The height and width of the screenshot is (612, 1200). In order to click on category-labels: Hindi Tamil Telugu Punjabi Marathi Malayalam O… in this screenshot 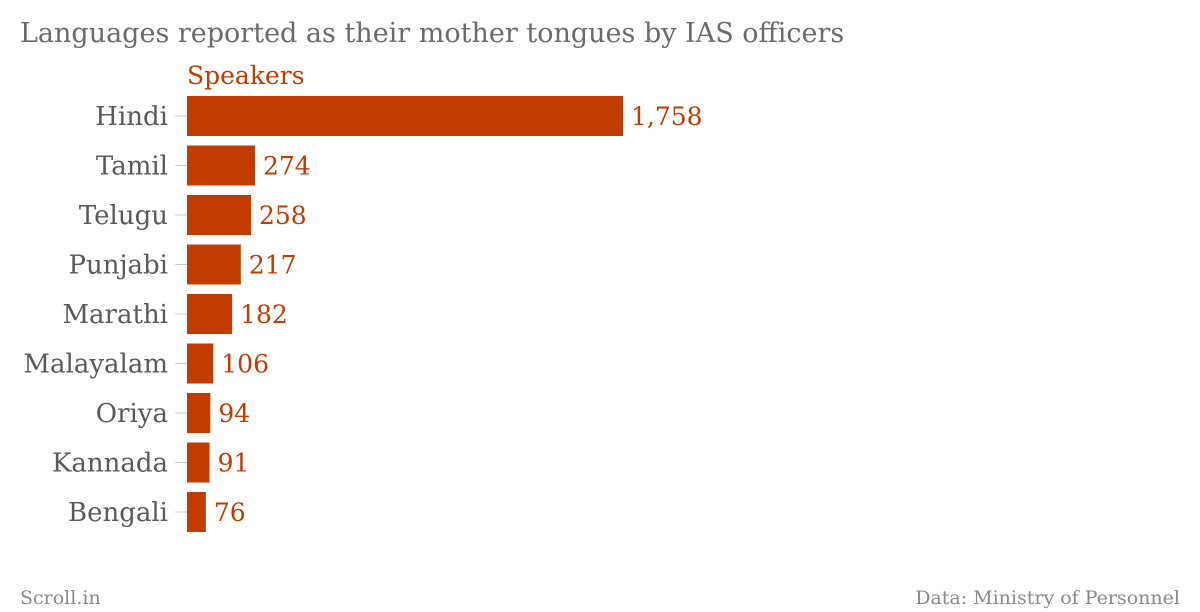, I will do `click(95, 315)`.